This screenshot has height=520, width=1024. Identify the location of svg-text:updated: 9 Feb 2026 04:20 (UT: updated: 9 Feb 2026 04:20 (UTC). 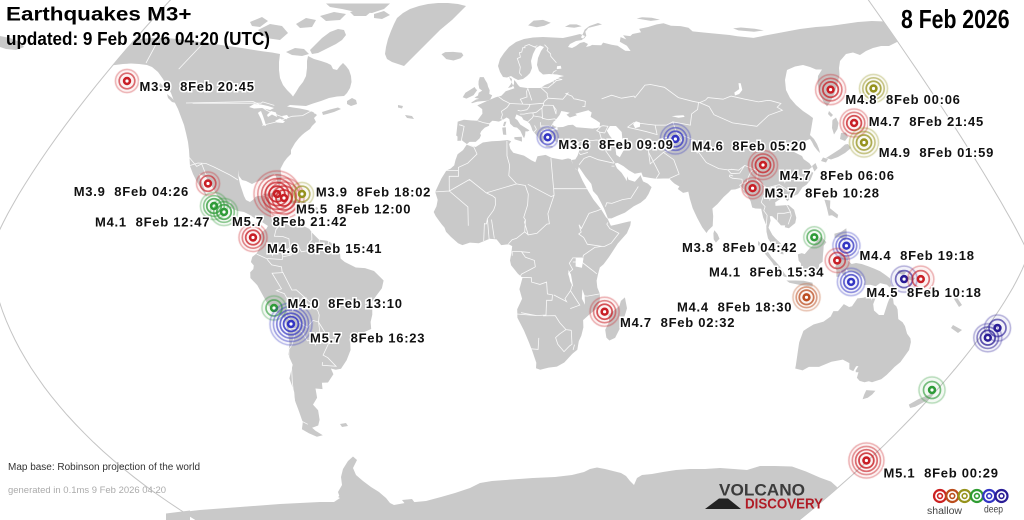
(138, 38).